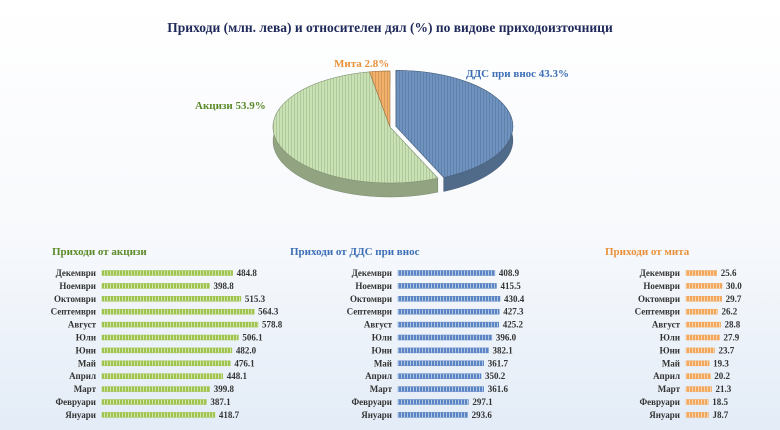 The width and height of the screenshot is (780, 430). Describe the element at coordinates (498, 389) in the screenshot. I see `vat-value-label: 361.6` at that location.